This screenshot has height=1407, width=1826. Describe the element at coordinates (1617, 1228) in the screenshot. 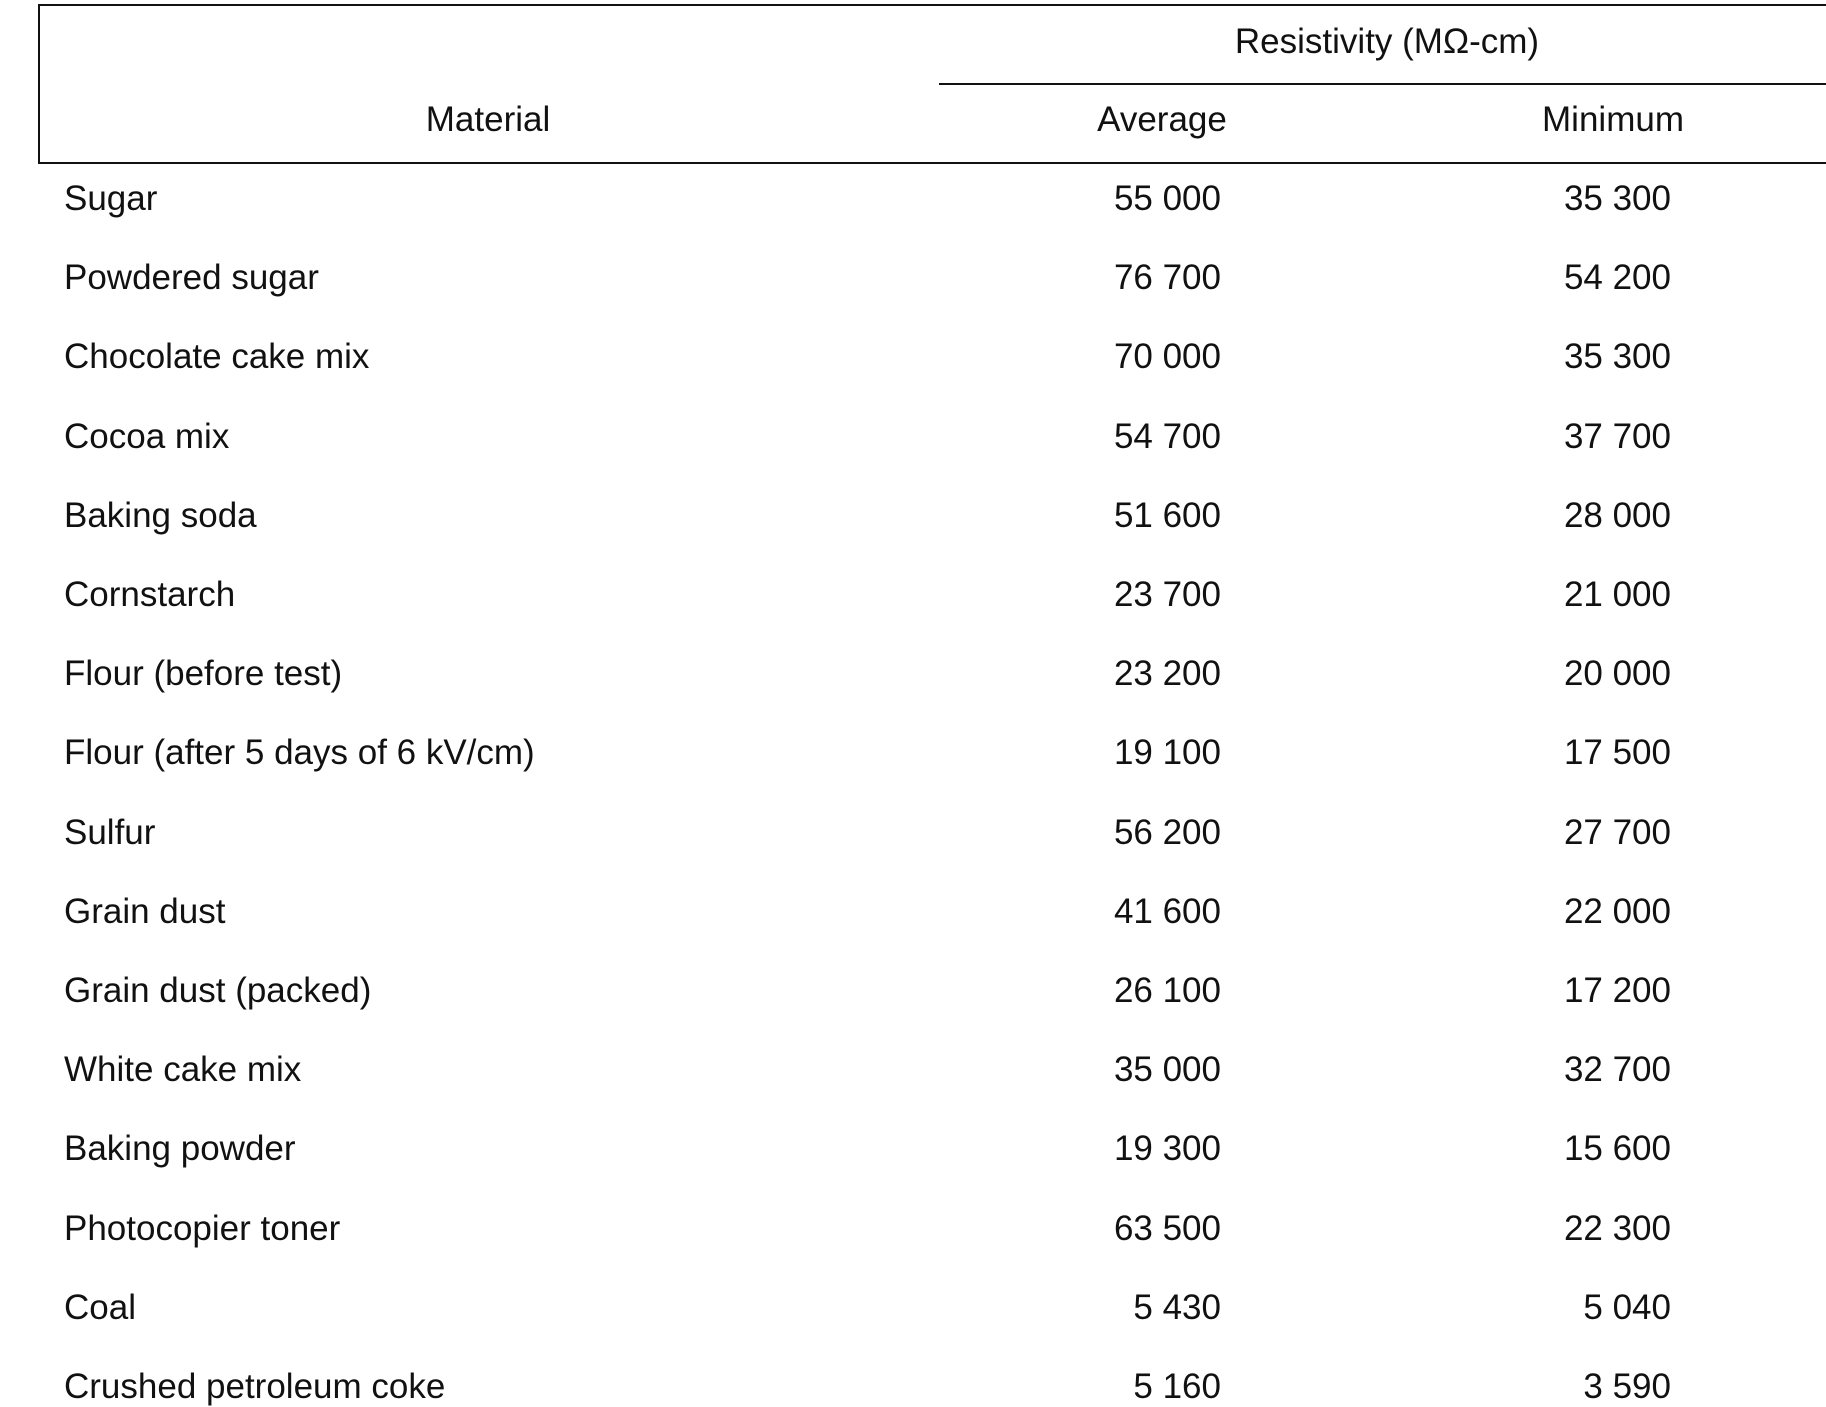

I see `value-cell: 22 300` at that location.